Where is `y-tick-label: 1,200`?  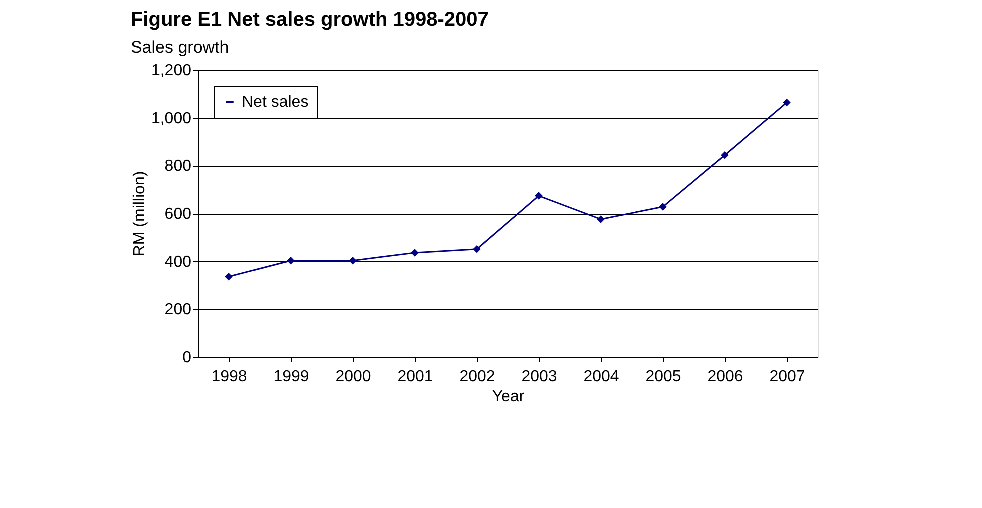 y-tick-label: 1,200 is located at coordinates (171, 71).